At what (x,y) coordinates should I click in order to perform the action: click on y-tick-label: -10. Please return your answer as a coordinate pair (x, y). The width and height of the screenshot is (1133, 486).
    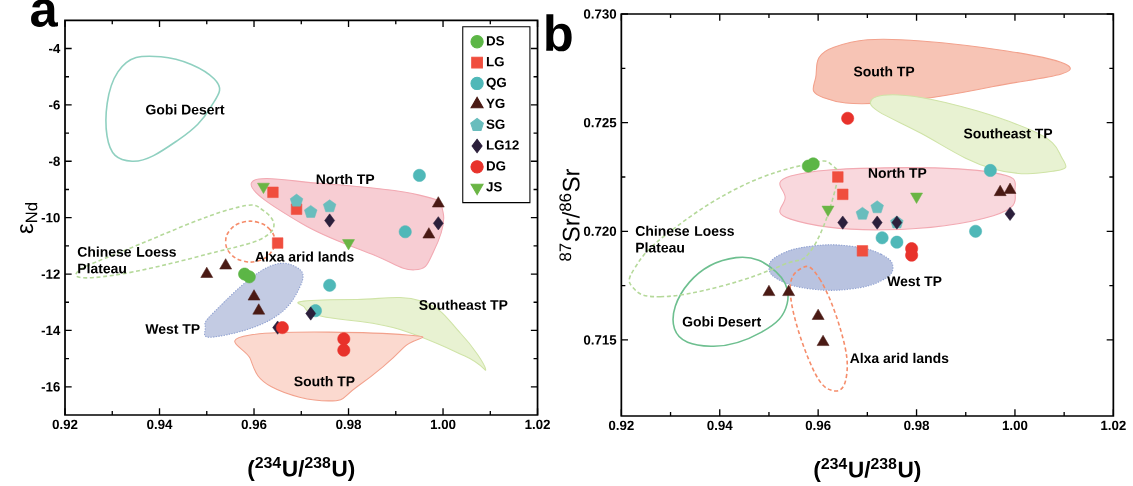
    Looking at the image, I should click on (50, 217).